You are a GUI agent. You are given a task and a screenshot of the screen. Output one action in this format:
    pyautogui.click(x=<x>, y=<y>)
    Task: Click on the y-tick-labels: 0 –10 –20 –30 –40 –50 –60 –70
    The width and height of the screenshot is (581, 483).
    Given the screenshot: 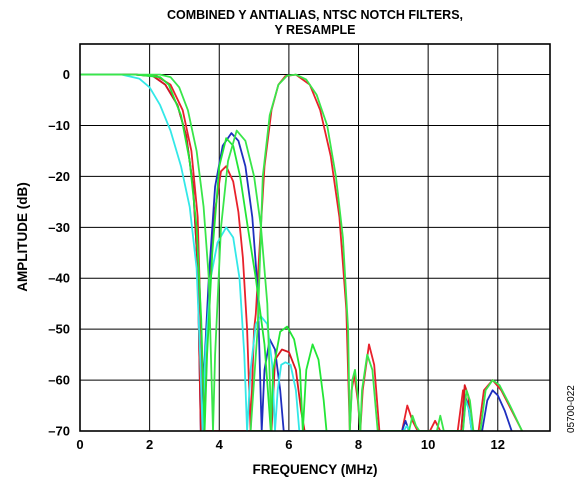 What is the action you would take?
    pyautogui.click(x=59, y=252)
    